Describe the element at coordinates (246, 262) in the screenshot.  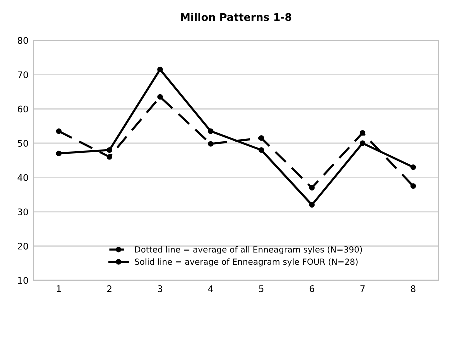
I see `legend-label: Solid line = average of Enneagram syle FOUR (N=28)` at that location.